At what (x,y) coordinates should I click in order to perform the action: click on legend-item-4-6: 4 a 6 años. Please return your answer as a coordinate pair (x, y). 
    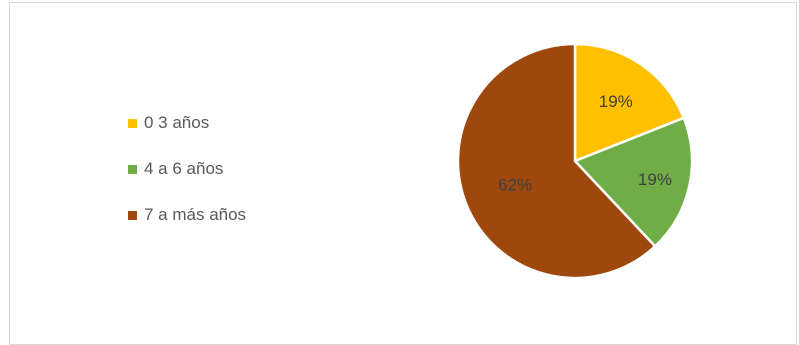
    Looking at the image, I should click on (187, 169).